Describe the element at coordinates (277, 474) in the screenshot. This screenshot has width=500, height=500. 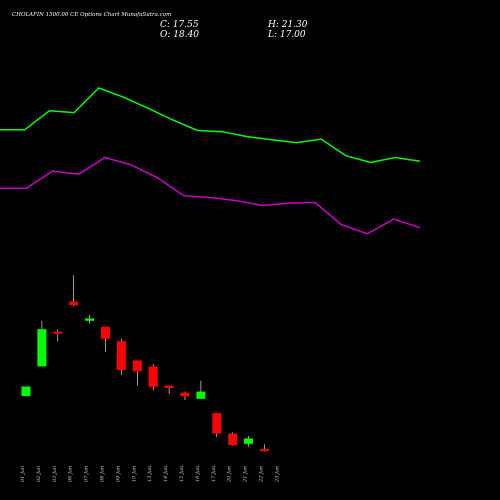
I see `date-label: 23 Jan` at that location.